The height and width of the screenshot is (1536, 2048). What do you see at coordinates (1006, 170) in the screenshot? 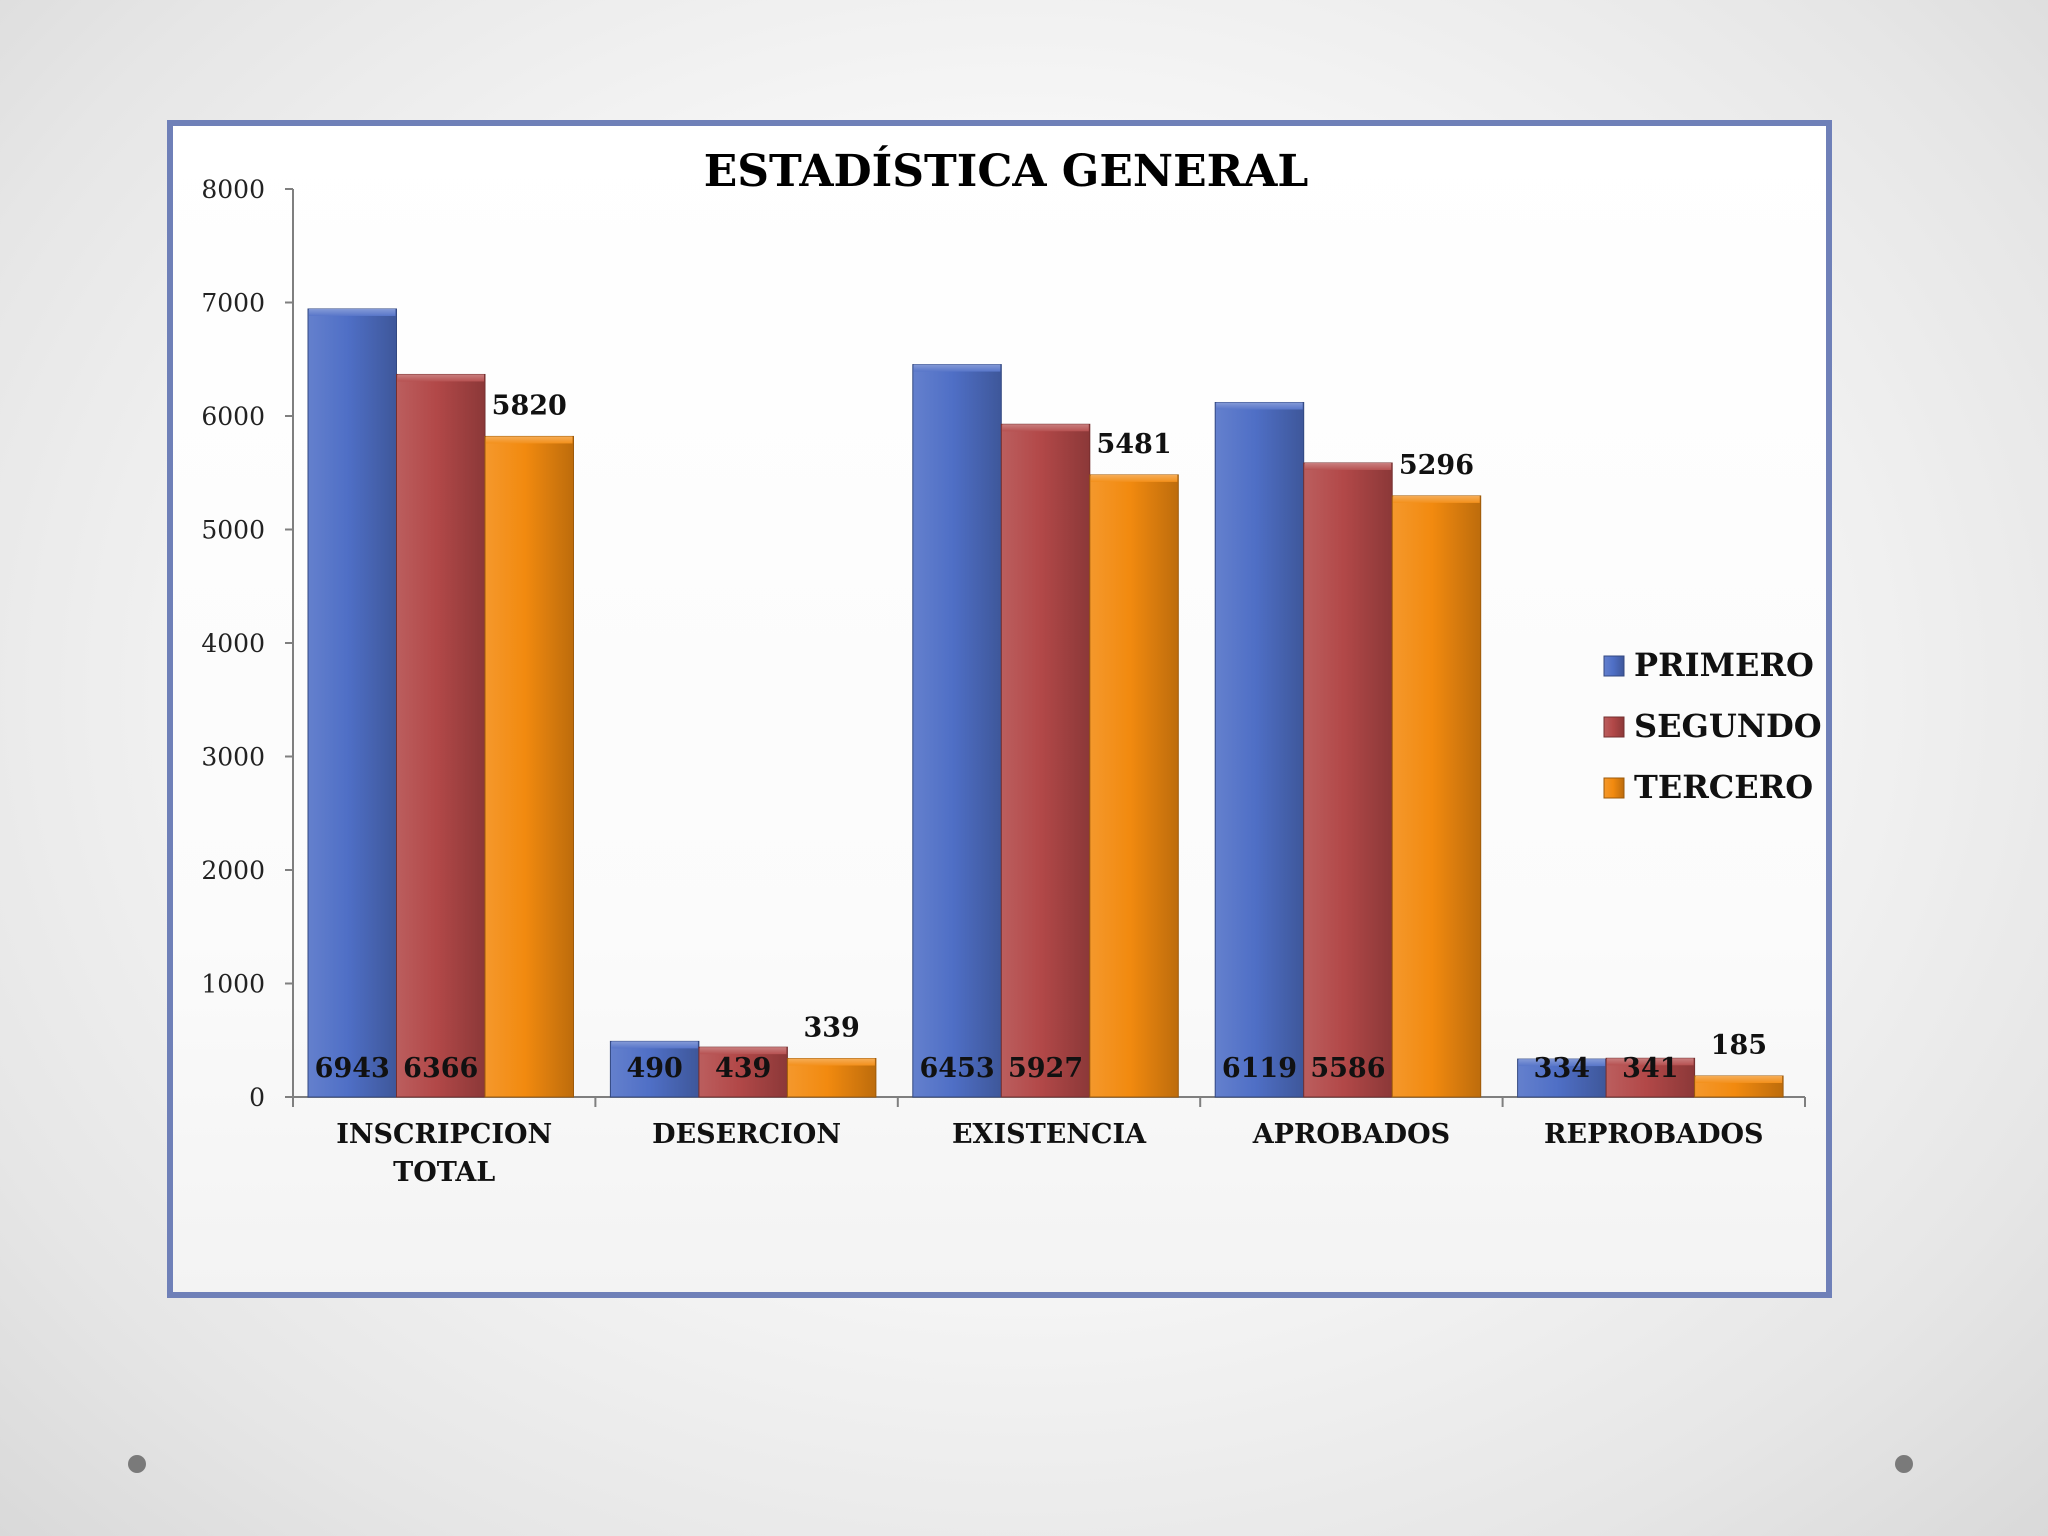
I see `chart-title: ESTADÍSTICA GENERAL` at bounding box center [1006, 170].